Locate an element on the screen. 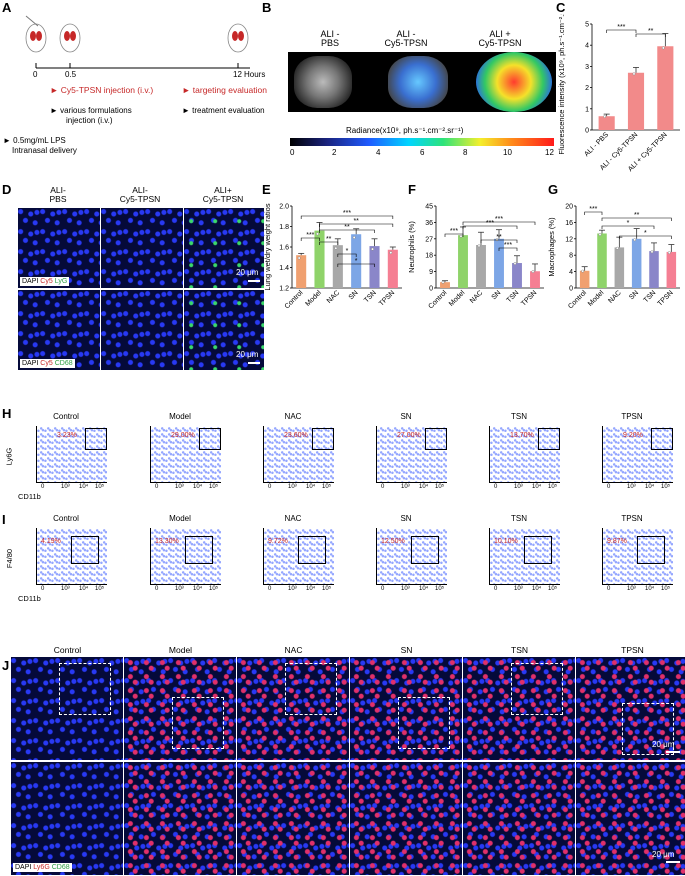 The height and width of the screenshot is (876, 685). j-group-title: TSN is located at coordinates (519, 650).